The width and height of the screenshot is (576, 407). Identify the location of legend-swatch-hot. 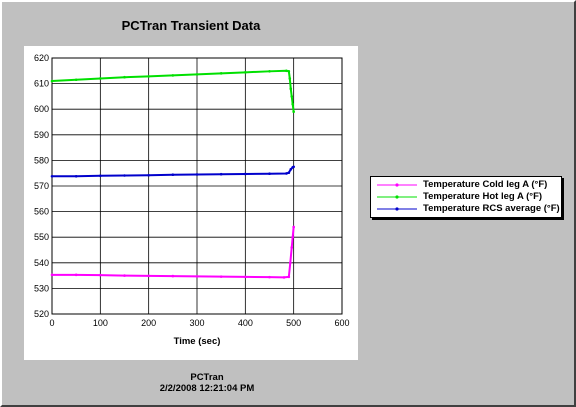
(397, 197).